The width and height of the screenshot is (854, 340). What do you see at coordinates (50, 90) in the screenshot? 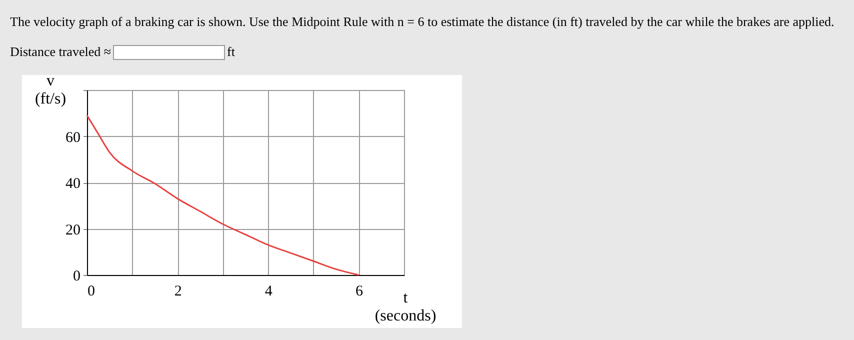
I see `y-axis-title: v (ft/s)` at bounding box center [50, 90].